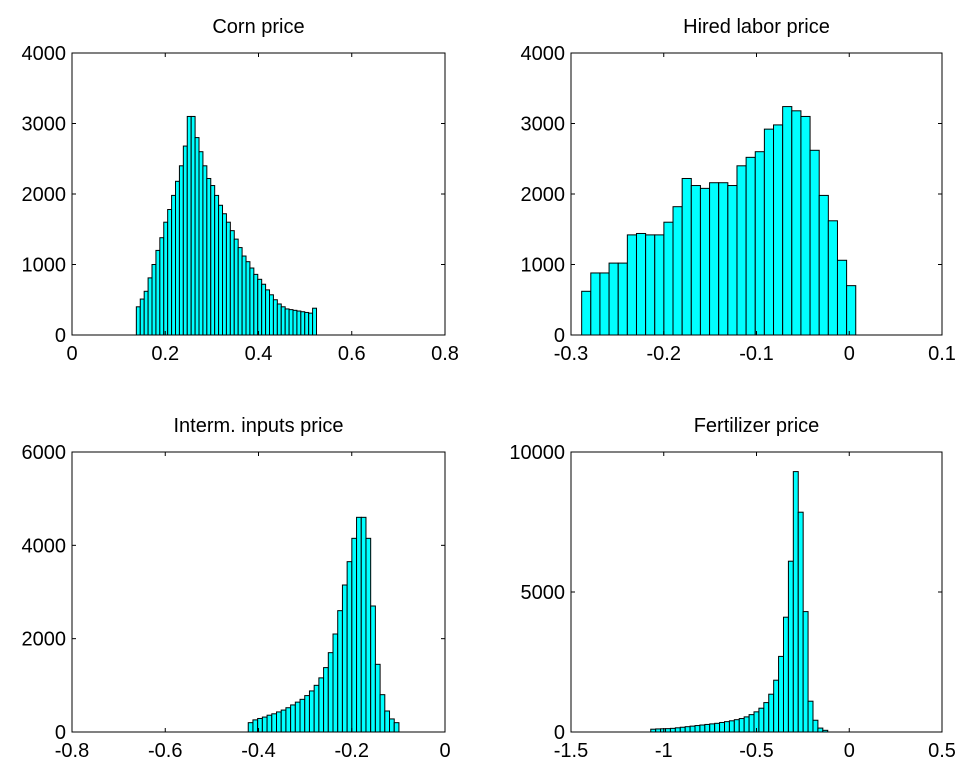 The height and width of the screenshot is (765, 964). I want to click on corn-price-x-tick-label: 0.6, so click(352, 354).